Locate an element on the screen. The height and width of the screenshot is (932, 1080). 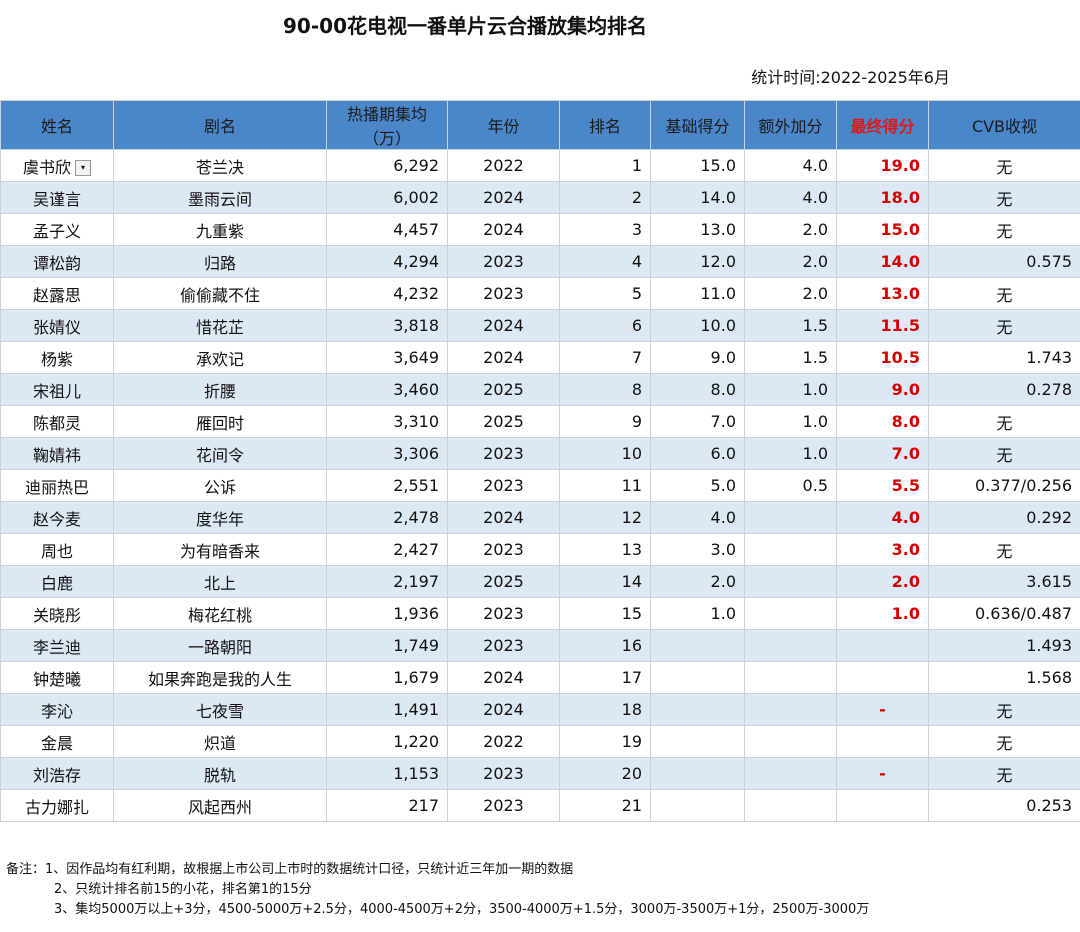
cell-extra: 2.0 is located at coordinates (790, 261).